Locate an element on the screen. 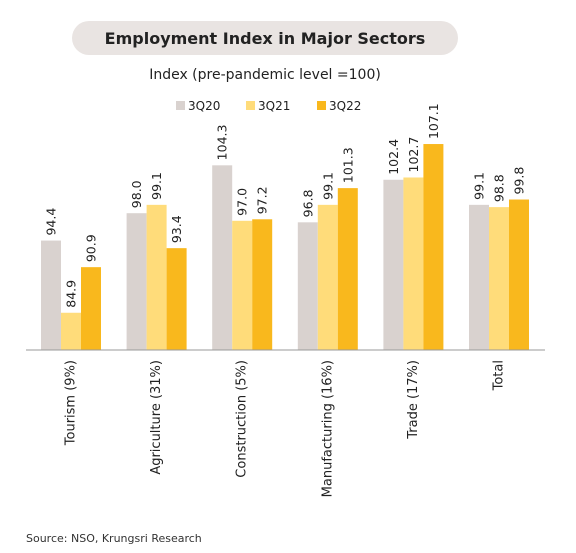  x-tick-label-2: Construction (5%) is located at coordinates (242, 419).